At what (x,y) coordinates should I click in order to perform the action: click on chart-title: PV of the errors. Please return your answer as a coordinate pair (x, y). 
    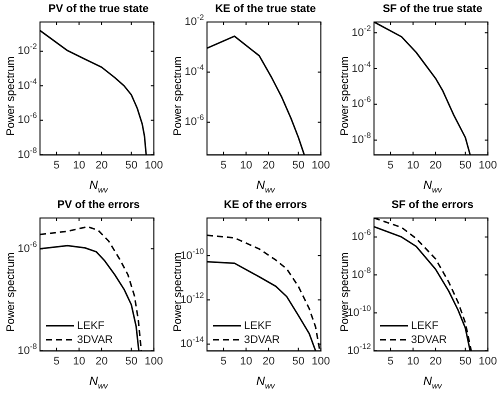
    Looking at the image, I should click on (98, 205).